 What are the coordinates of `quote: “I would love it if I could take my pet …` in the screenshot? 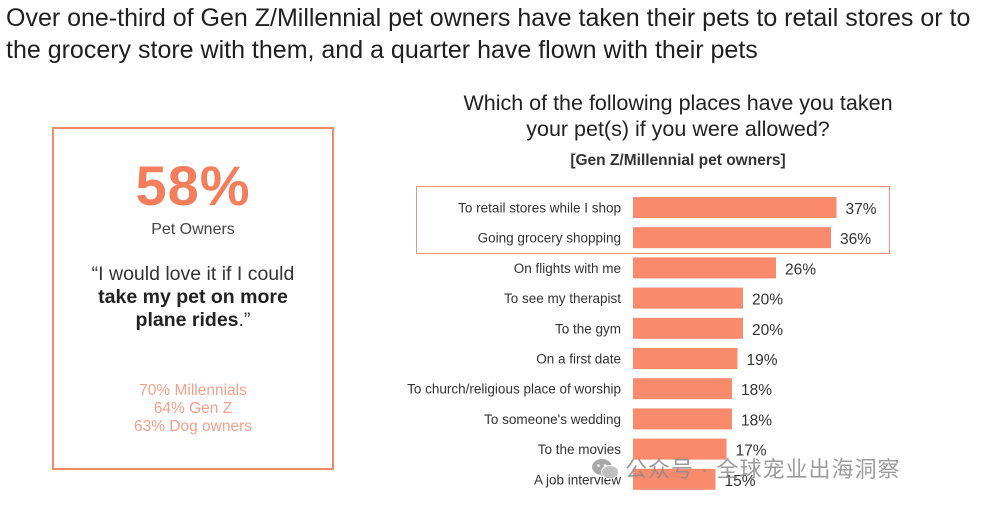 It's located at (193, 297).